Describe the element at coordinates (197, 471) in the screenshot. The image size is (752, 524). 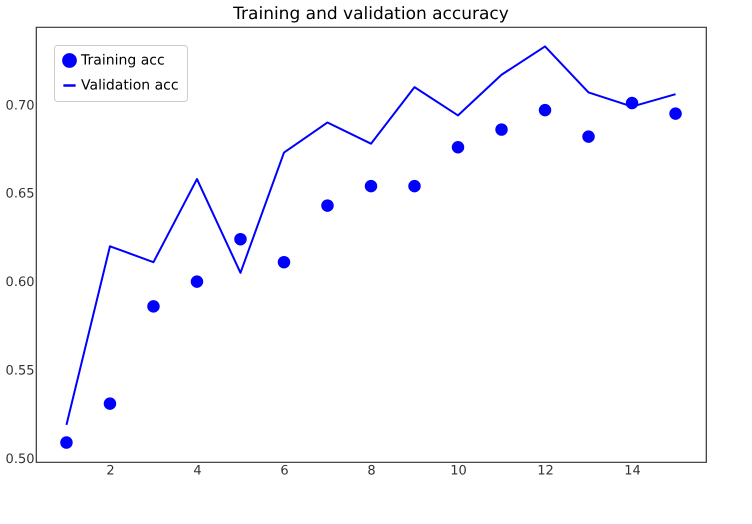
I see `x-tick-label: 4` at that location.